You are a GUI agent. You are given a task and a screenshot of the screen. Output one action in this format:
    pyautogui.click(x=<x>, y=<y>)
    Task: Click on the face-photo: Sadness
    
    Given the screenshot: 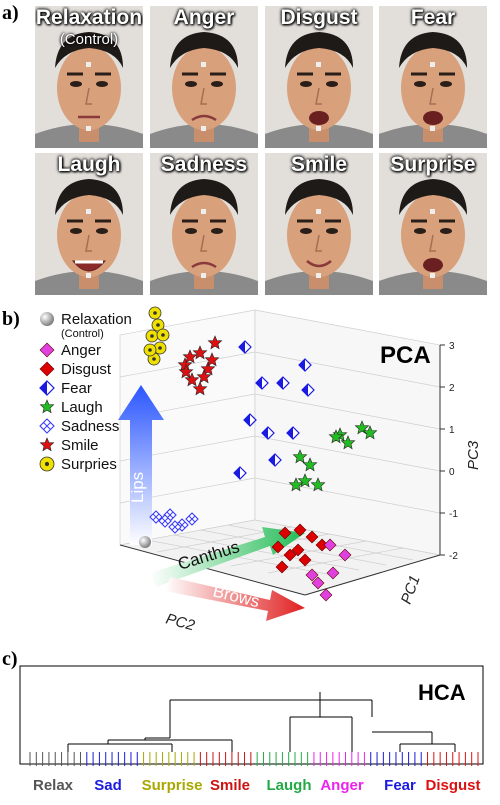 What is the action you would take?
    pyautogui.click(x=204, y=224)
    